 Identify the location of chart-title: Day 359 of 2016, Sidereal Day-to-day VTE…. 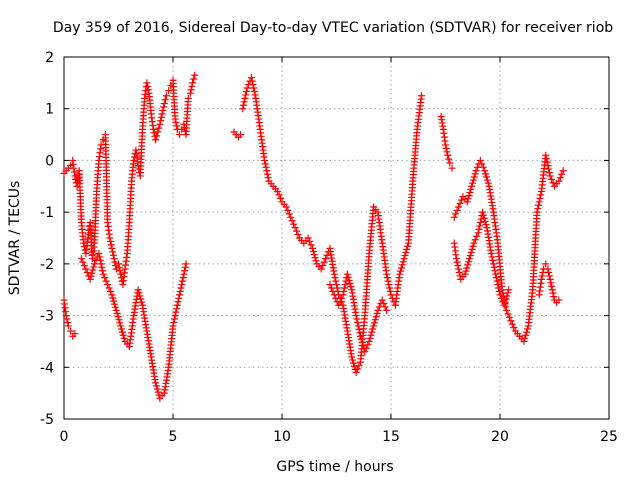
(333, 28).